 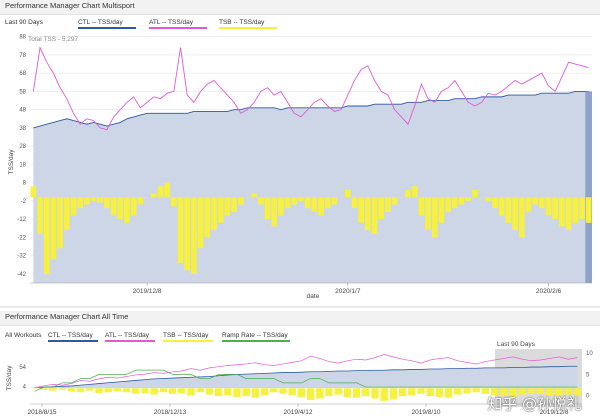 I want to click on ctl-selected-bar, so click(x=588, y=187).